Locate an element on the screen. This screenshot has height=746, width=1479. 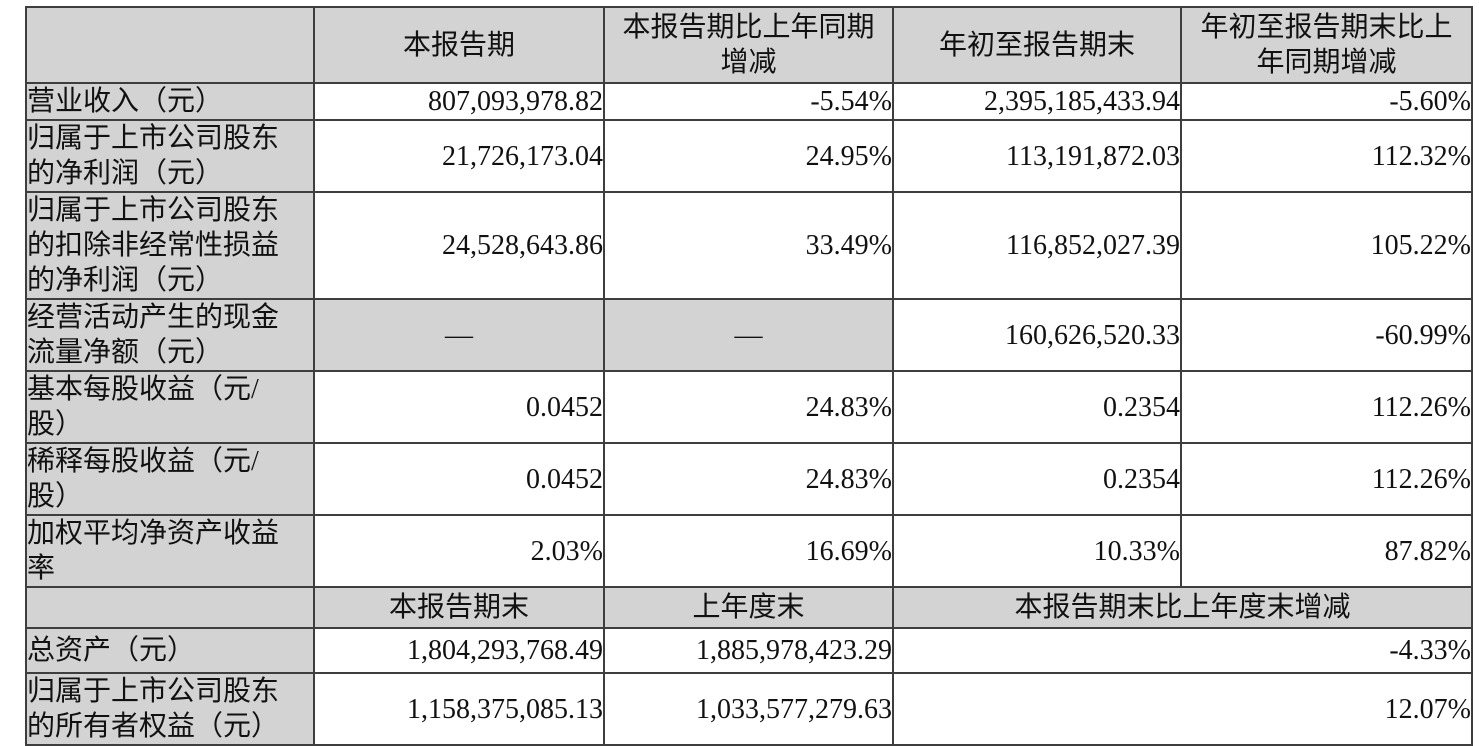
value-cell: 112.32% is located at coordinates (1326, 156).